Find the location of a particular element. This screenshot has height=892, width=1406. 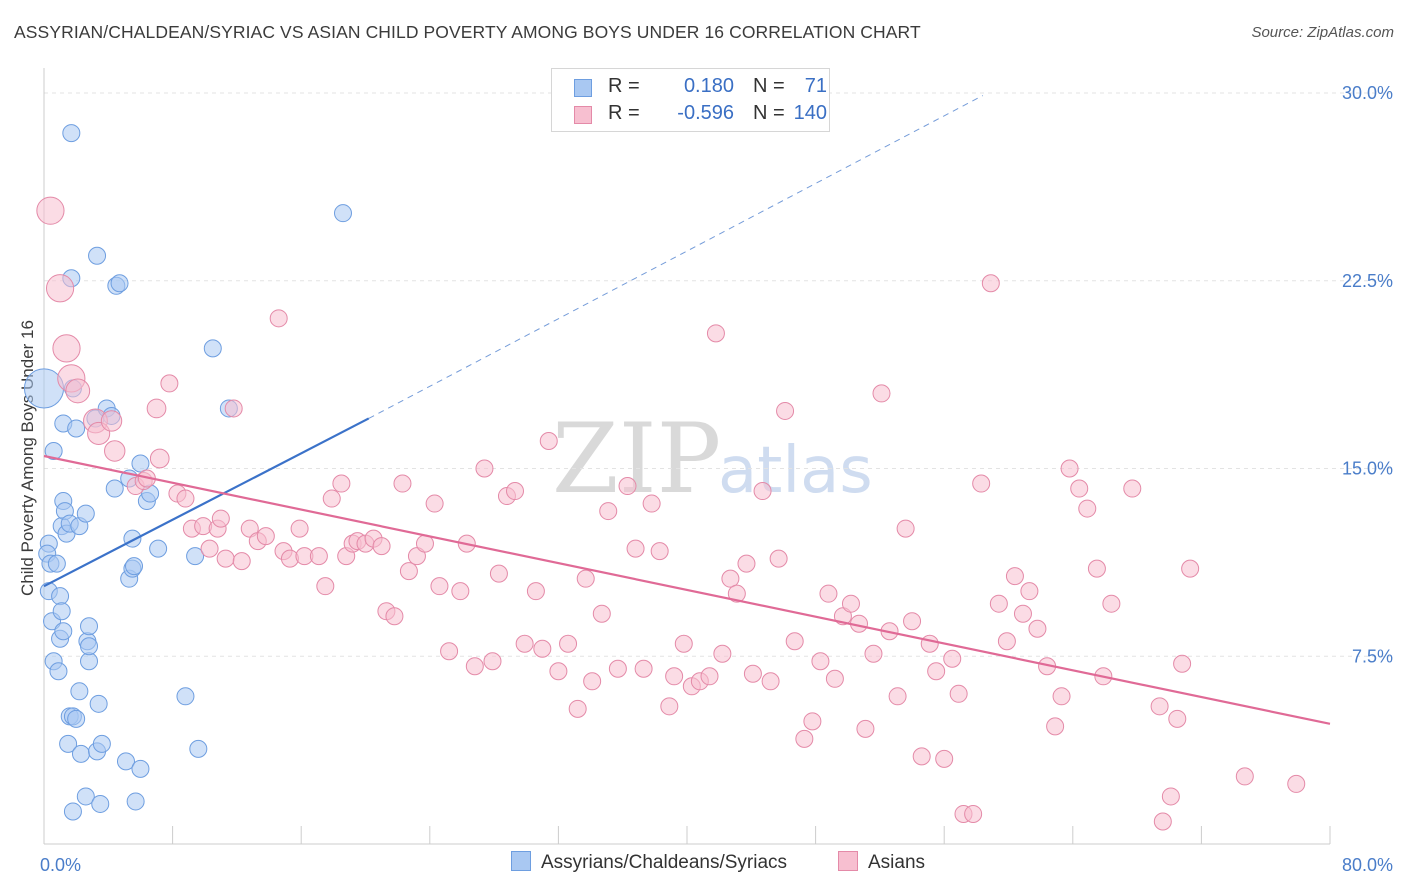

y-tick-label-3: 30.0% is located at coordinates (1367, 93).